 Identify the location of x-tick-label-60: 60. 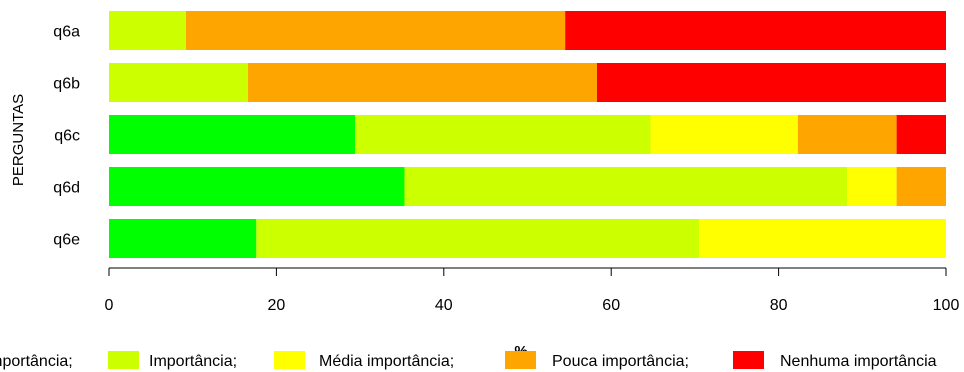
(611, 305).